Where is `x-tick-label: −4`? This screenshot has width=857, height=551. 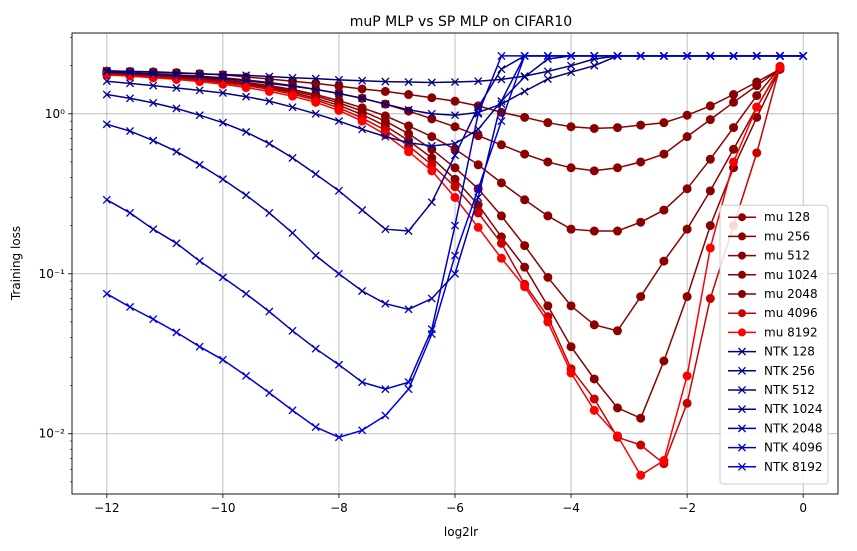 x-tick-label: −4 is located at coordinates (571, 508).